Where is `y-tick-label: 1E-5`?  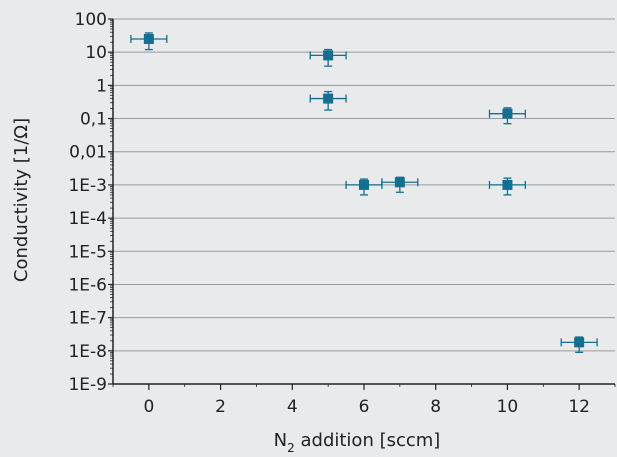
y-tick-label: 1E-5 is located at coordinates (87, 252).